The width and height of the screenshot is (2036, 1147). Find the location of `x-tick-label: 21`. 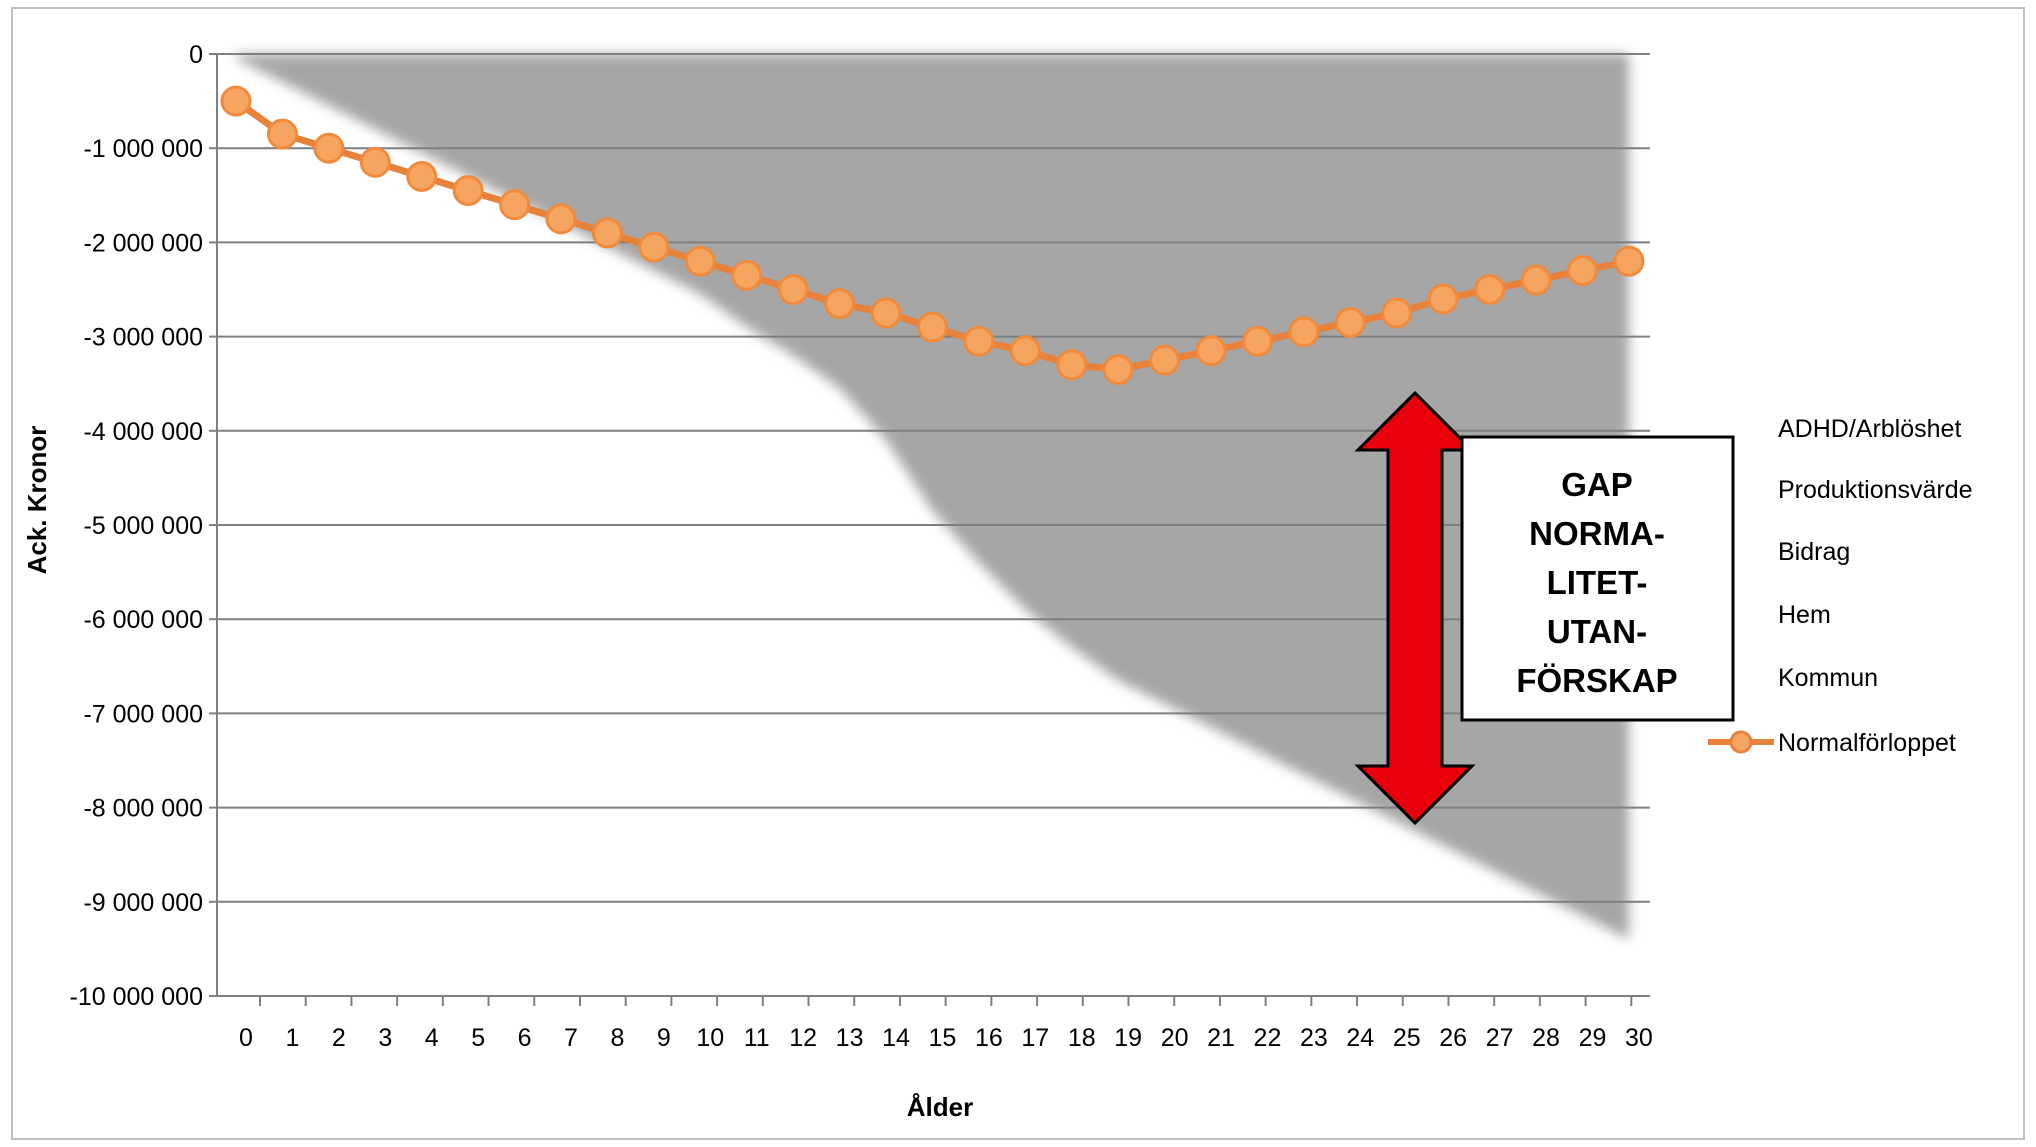

x-tick-label: 21 is located at coordinates (1221, 1038).